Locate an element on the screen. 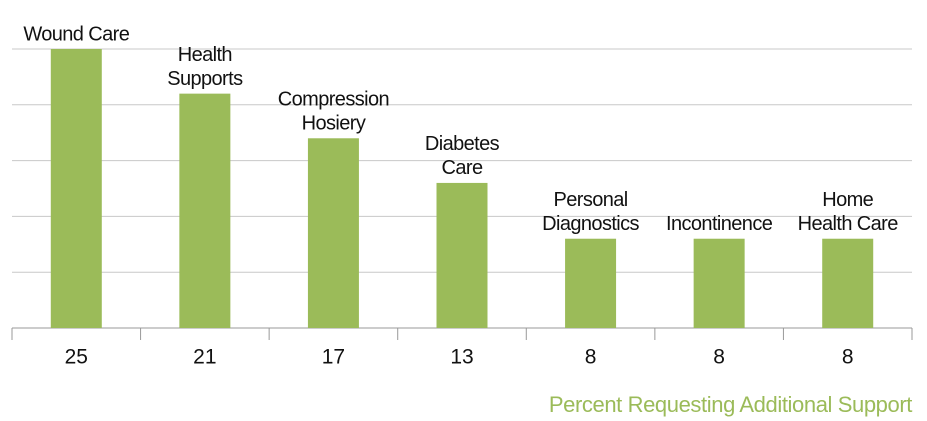 Image resolution: width=927 pixels, height=421 pixels. category-label: Incontinence is located at coordinates (719, 224).